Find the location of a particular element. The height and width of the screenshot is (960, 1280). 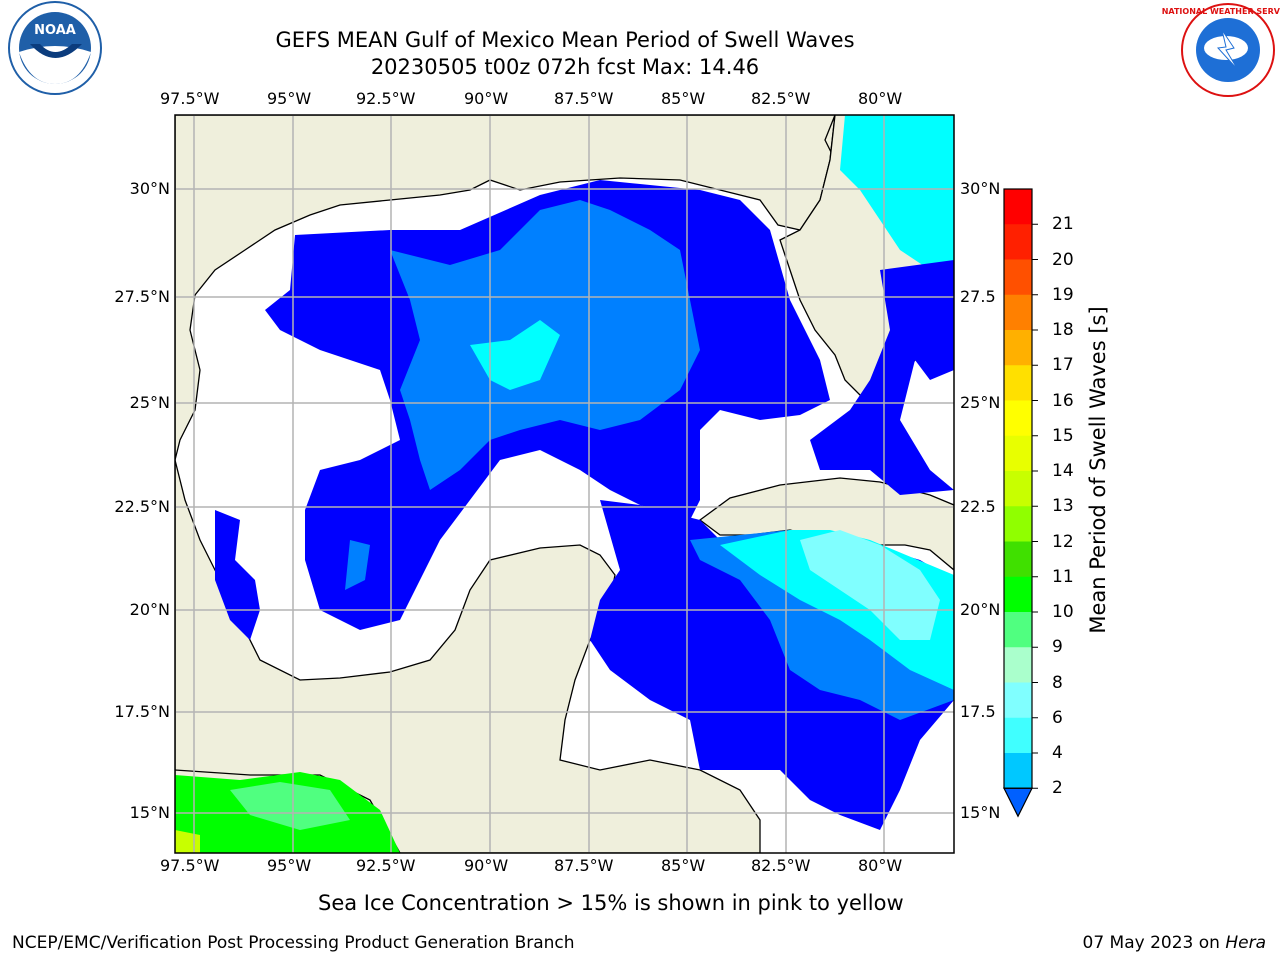

footer-host: Hera is located at coordinates (1245, 943).